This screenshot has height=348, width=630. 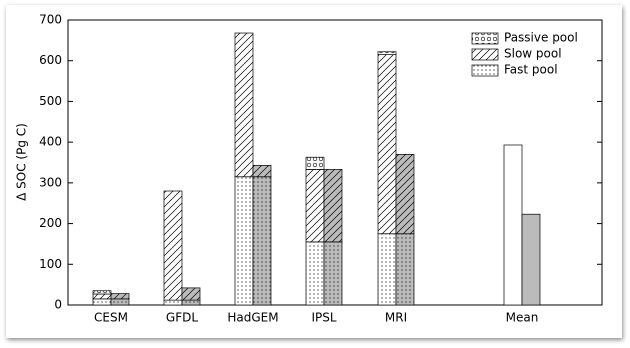 I want to click on y-tick-label: 300, so click(x=50, y=182).